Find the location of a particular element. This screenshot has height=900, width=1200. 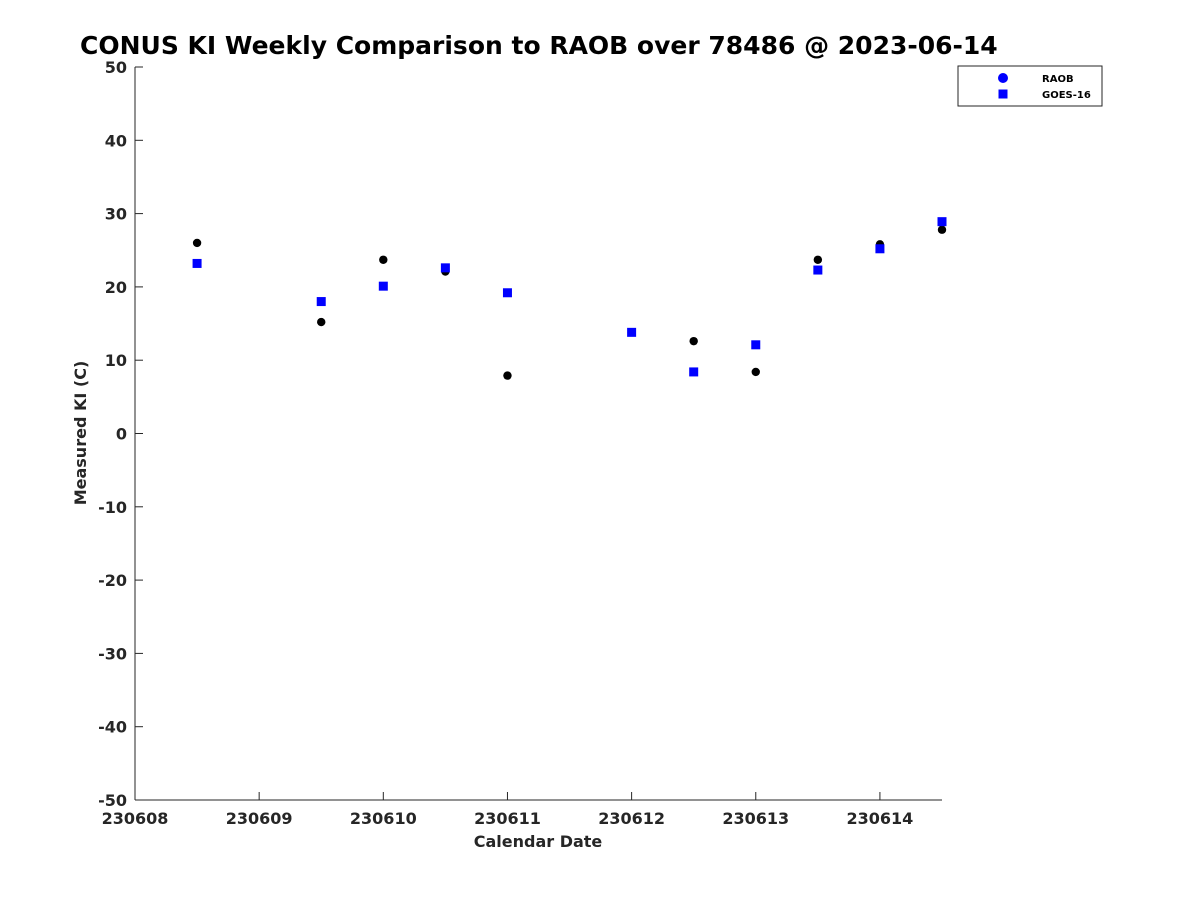

y-tick-label: -10 is located at coordinates (112, 507).